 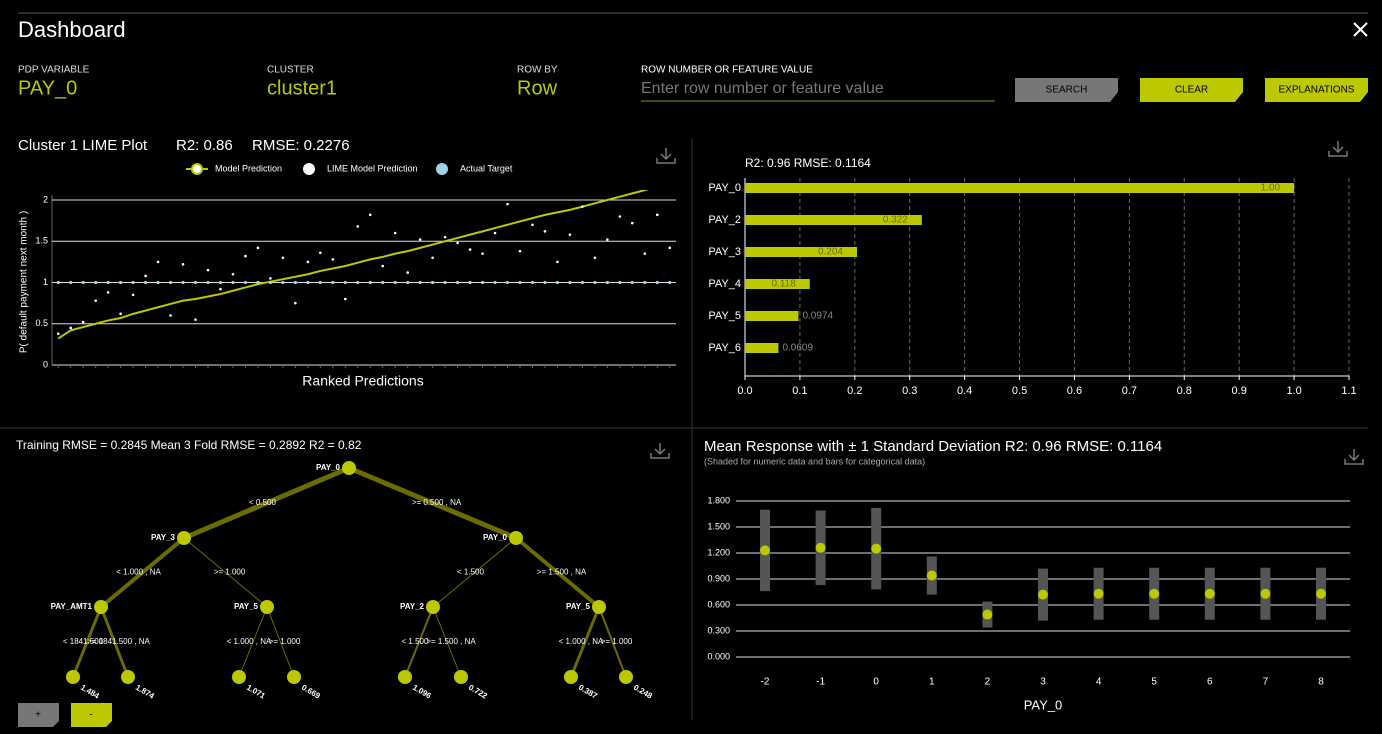 I want to click on button-label: SEARCH, so click(x=1067, y=90).